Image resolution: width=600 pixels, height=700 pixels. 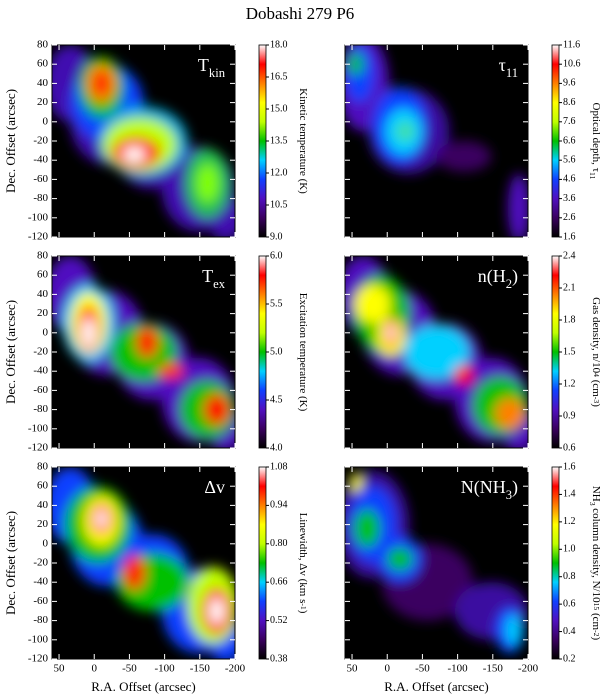 What do you see at coordinates (279, 172) in the screenshot?
I see `colorbar-tick-label: 12.0` at bounding box center [279, 172].